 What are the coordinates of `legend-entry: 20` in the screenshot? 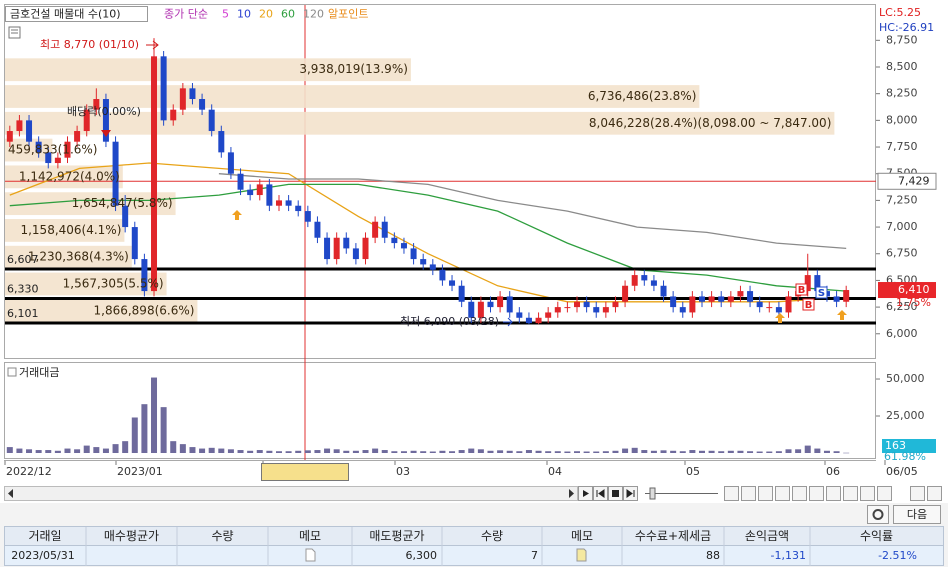 It's located at (266, 14).